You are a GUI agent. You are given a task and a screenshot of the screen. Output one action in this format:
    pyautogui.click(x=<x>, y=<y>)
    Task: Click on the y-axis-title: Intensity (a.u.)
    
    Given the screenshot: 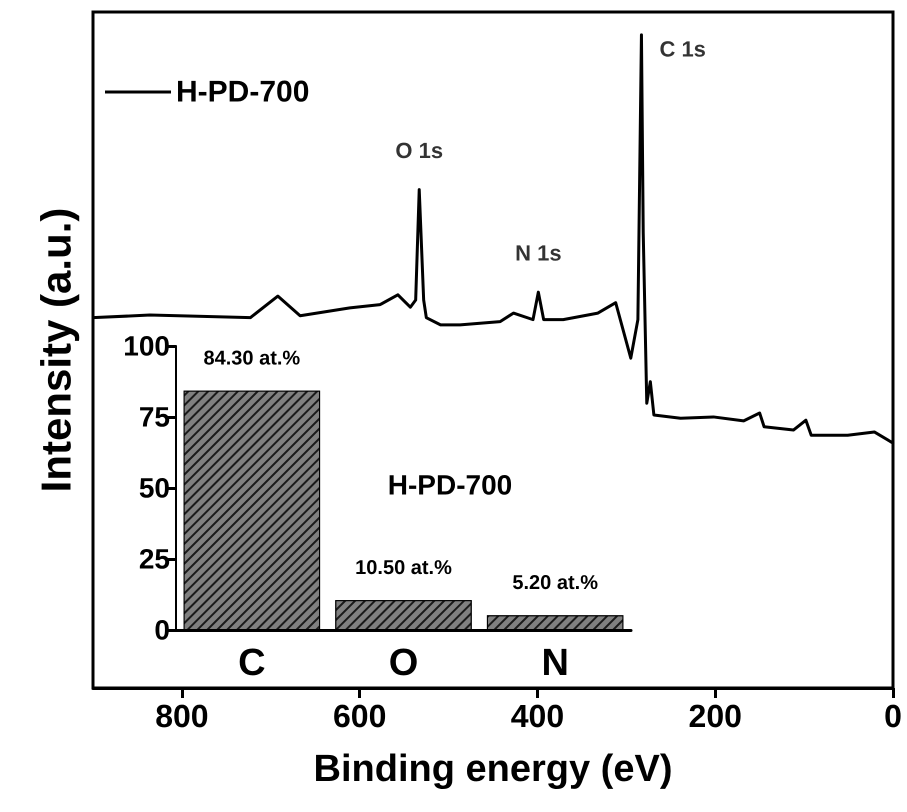 What is the action you would take?
    pyautogui.click(x=56, y=350)
    